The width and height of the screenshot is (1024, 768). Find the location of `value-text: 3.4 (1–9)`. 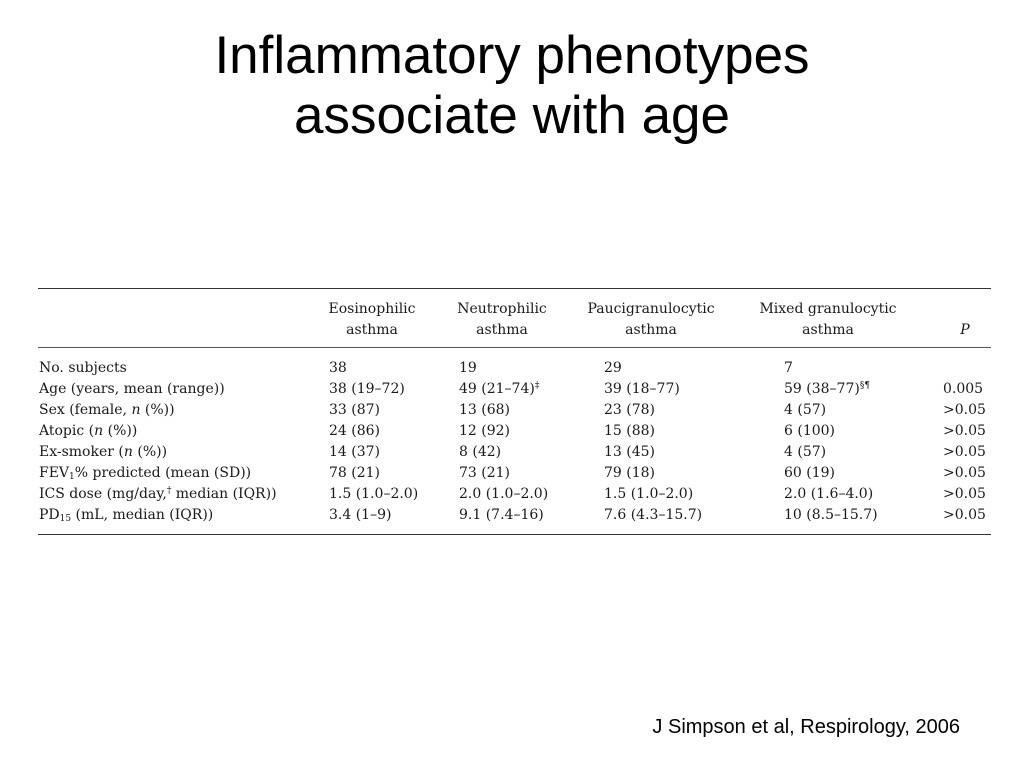

value-text: 3.4 (1–9) is located at coordinates (360, 515).